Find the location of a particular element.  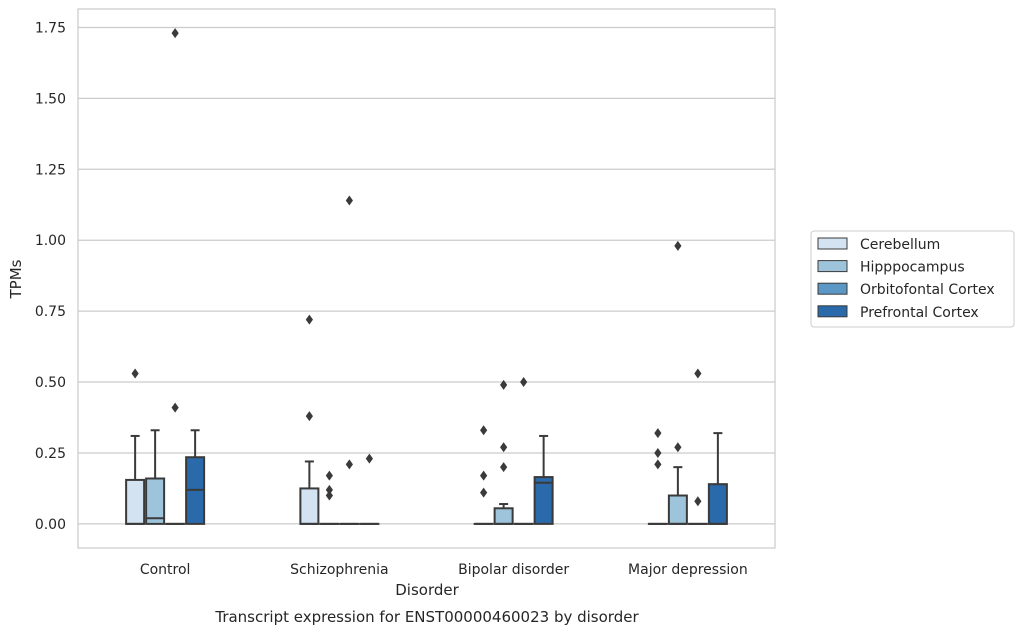

y-axis-title: TPMs is located at coordinates (16, 279).